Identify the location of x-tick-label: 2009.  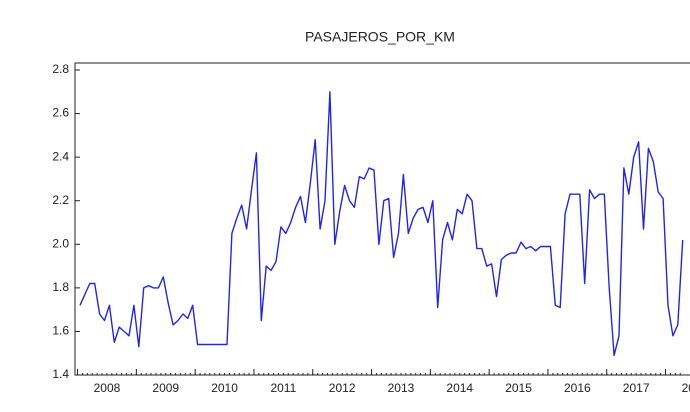
(165, 388).